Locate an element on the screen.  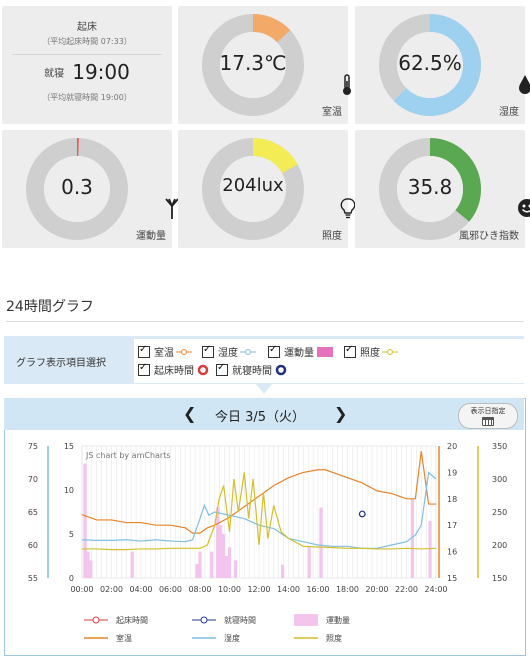
option-label: 室温 is located at coordinates (164, 353).